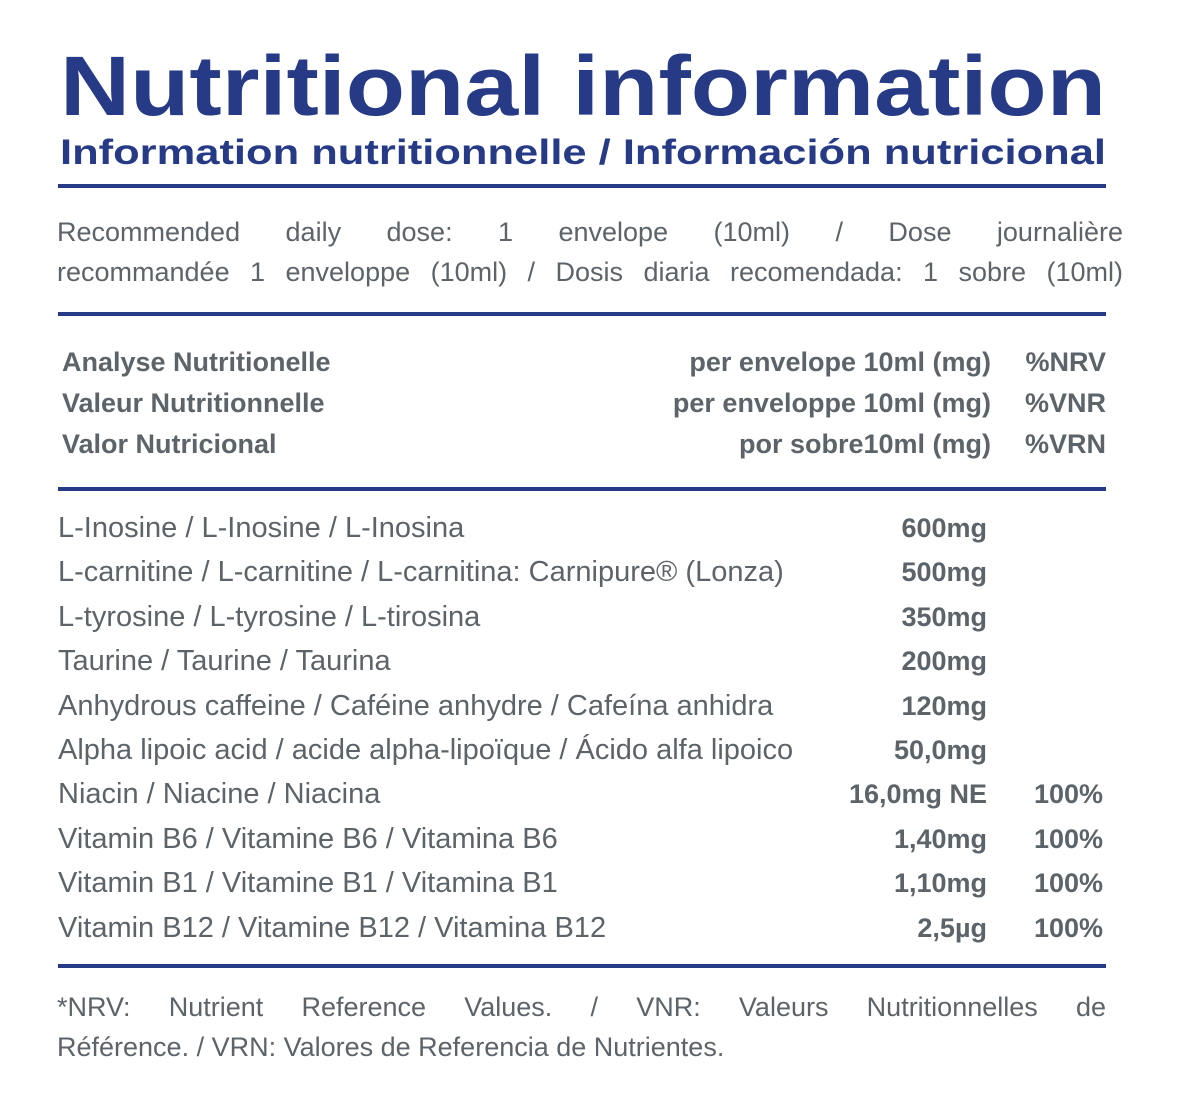  I want to click on nutrient-amount: 2,5µg, so click(952, 927).